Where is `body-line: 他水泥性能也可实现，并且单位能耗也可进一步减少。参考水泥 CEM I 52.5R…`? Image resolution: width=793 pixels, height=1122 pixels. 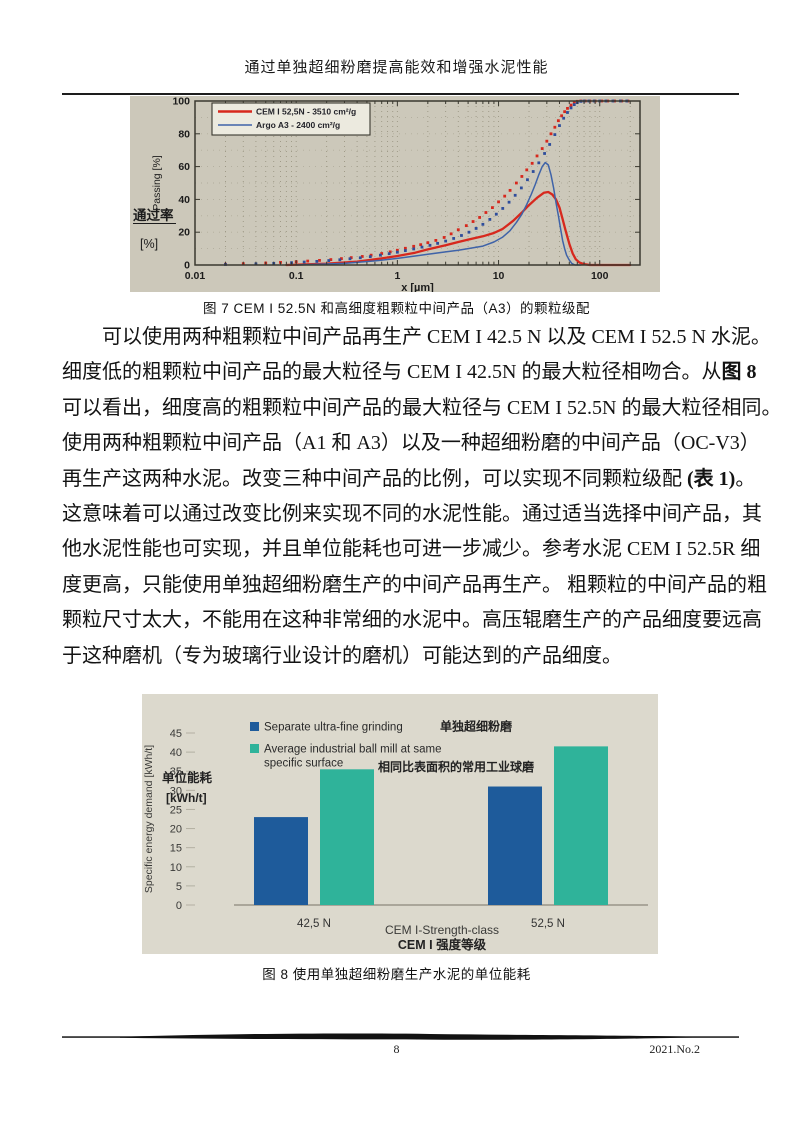 body-line: 他水泥性能也可实现，并且单位能耗也可进一步减少。参考水泥 CEM I 52.5R… is located at coordinates (411, 549).